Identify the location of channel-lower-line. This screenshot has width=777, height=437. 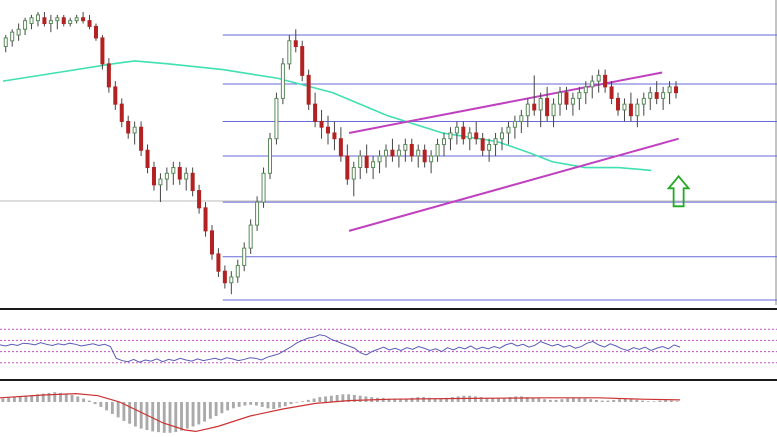
(513, 184).